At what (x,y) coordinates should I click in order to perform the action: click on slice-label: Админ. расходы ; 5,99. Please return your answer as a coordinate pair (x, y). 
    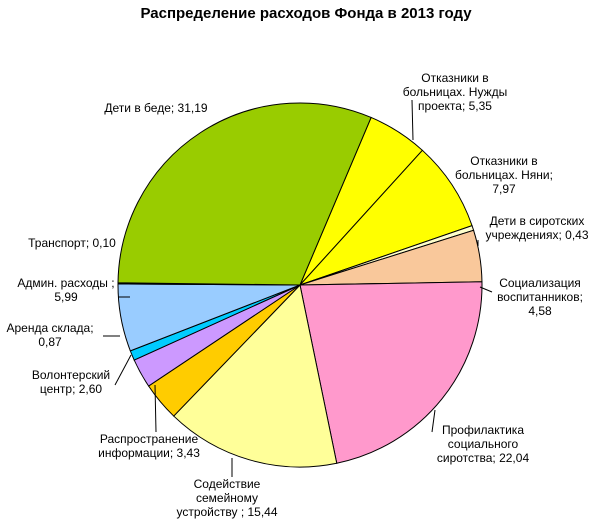
    Looking at the image, I should click on (65, 290).